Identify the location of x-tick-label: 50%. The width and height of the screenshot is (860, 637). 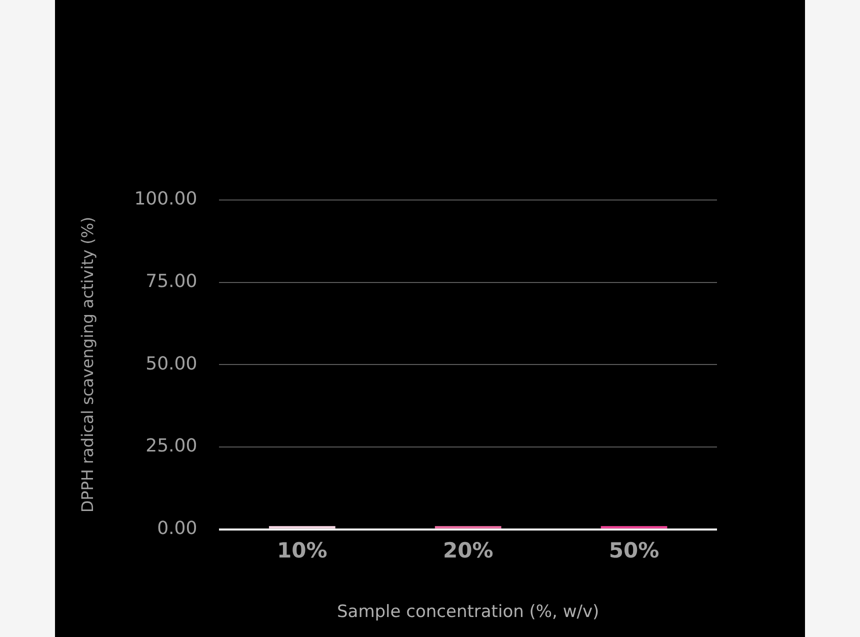
(634, 550).